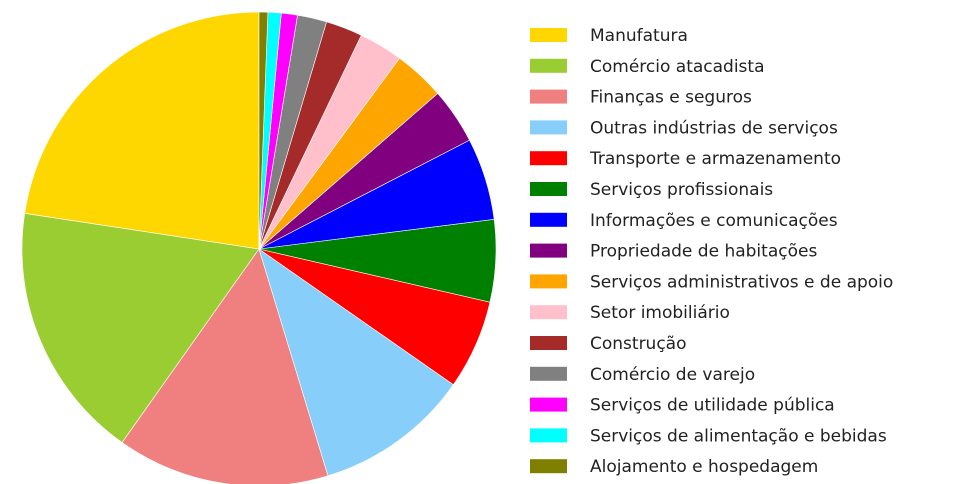  Describe the element at coordinates (639, 36) in the screenshot. I see `legend-label: Manufatura` at that location.